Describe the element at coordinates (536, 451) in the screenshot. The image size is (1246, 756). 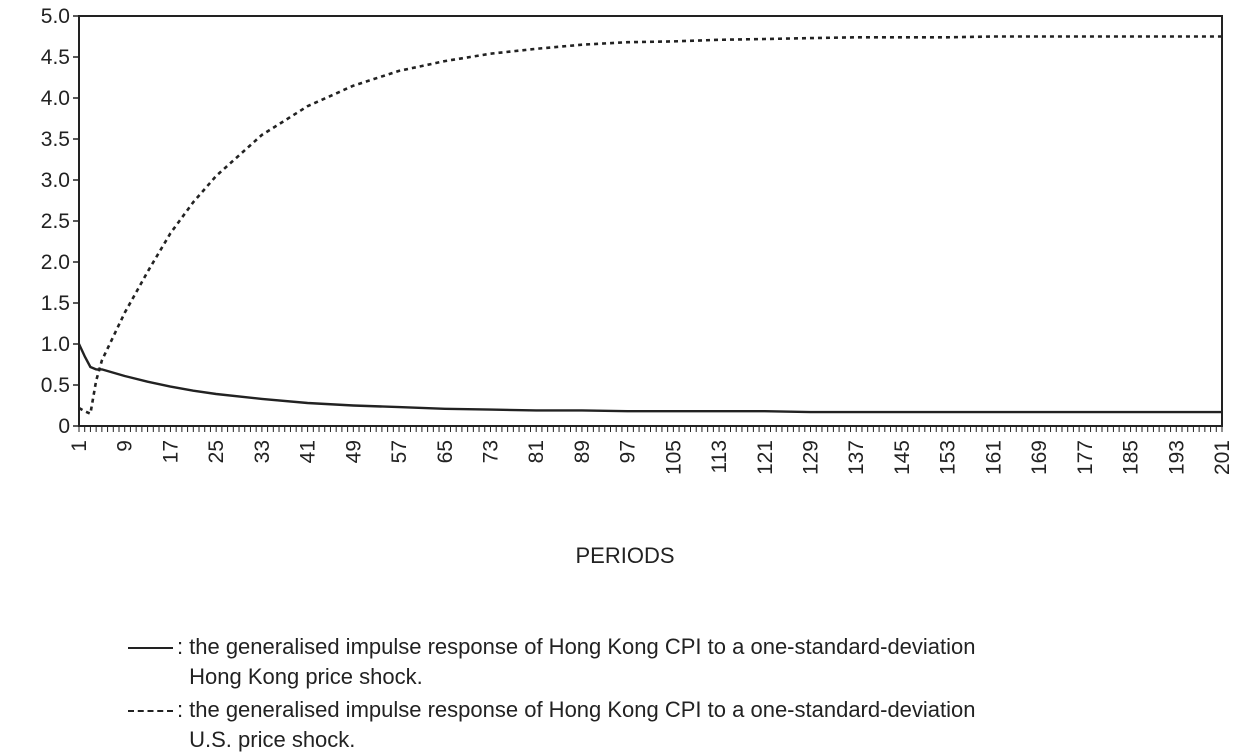
I see `x-tick-label: 81` at that location.